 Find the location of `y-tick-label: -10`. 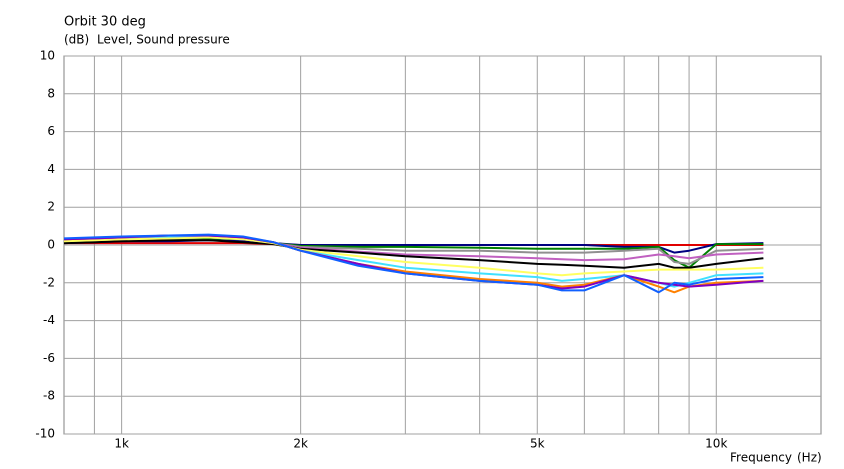

y-tick-label: -10 is located at coordinates (45, 434).